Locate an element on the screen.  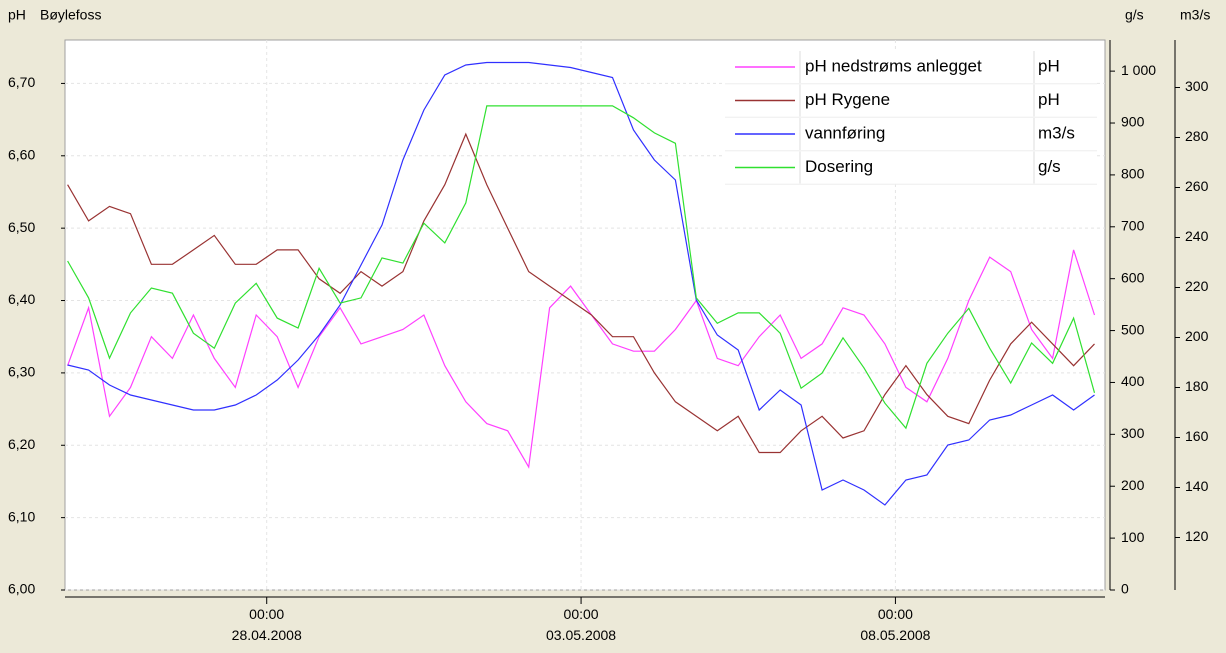
y2-axis-label: g/s is located at coordinates (1134, 15).